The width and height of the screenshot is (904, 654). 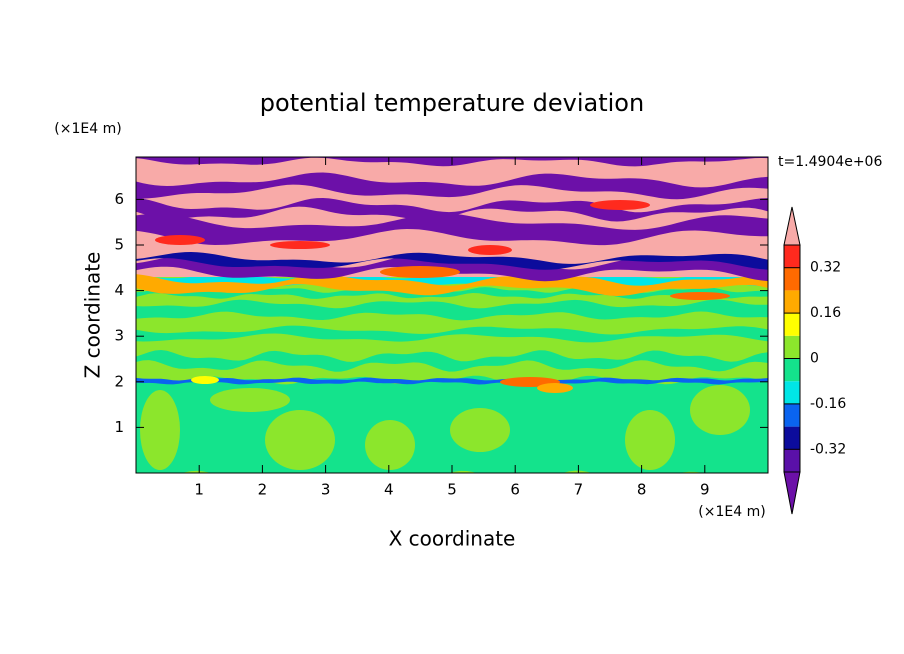 I want to click on x-tick-label: 8, so click(x=642, y=490).